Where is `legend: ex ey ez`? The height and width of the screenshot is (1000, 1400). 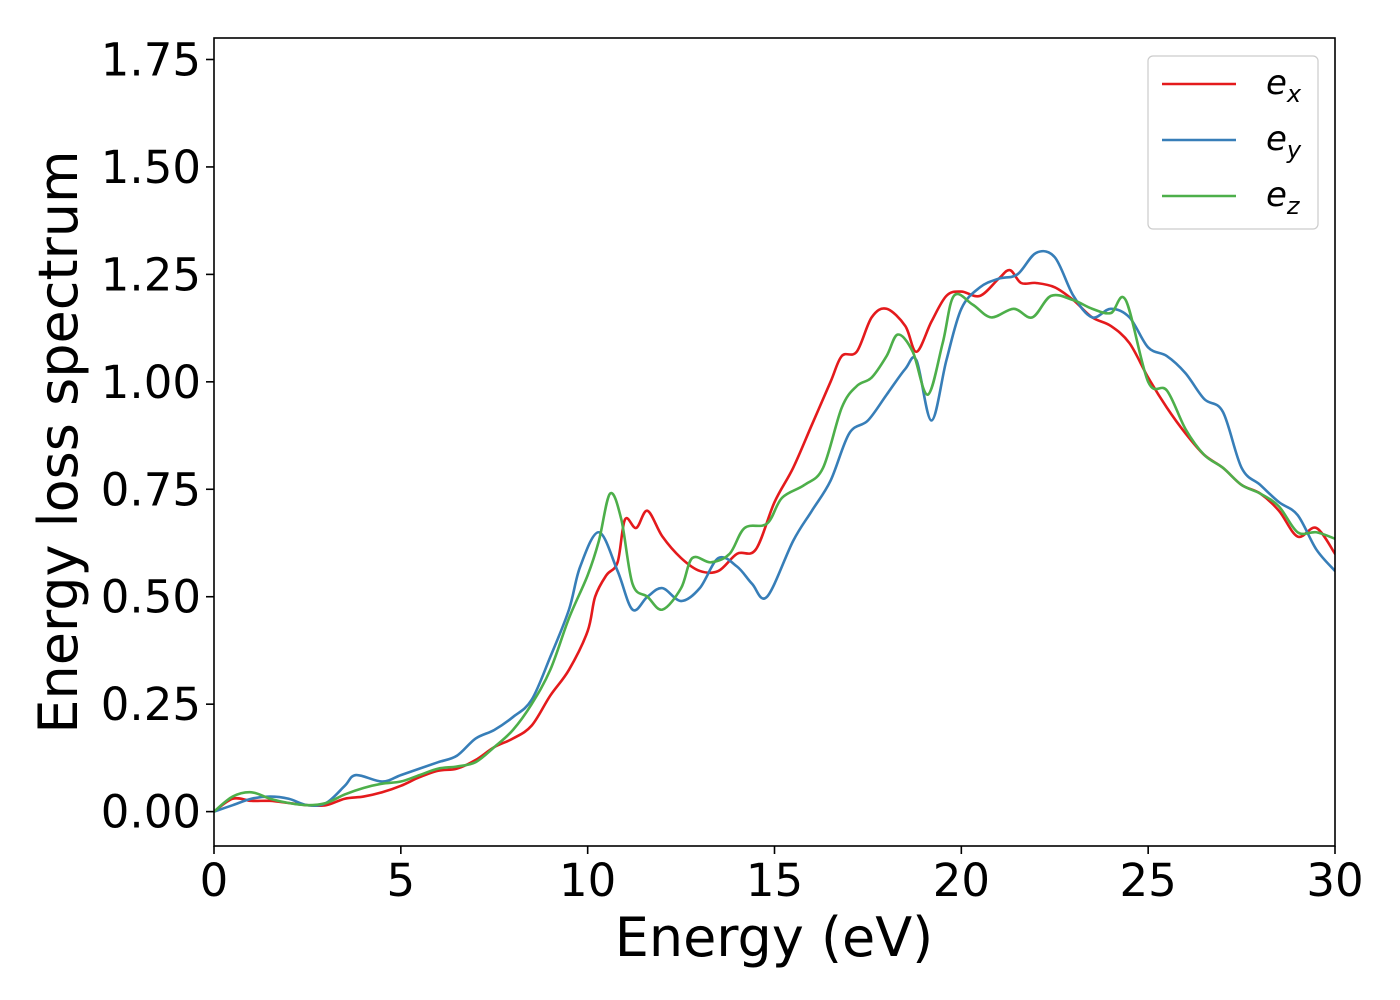
legend: ex ey ez is located at coordinates (1233, 142).